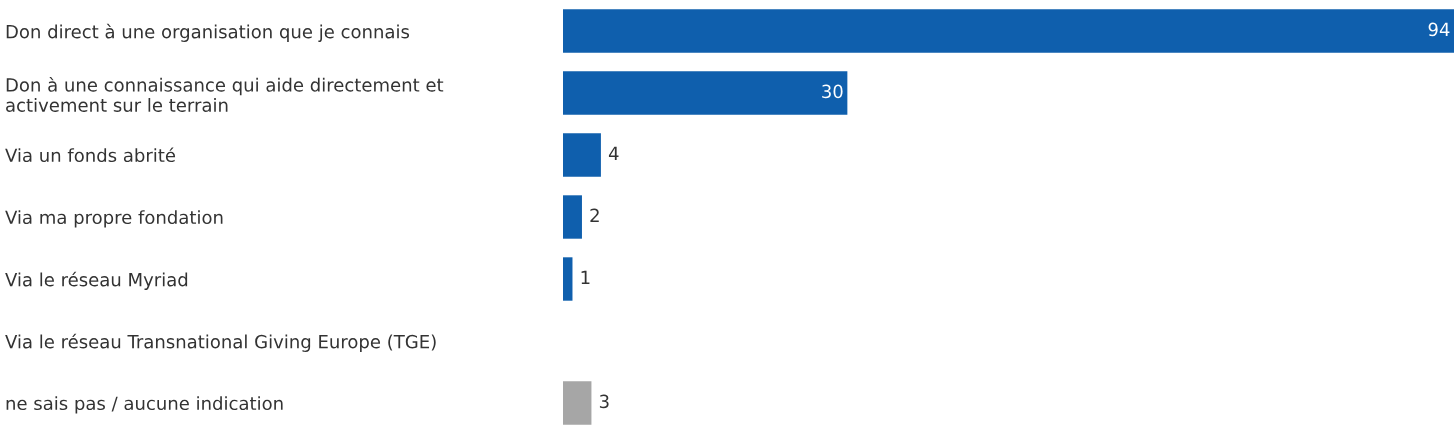  What do you see at coordinates (225, 94) in the screenshot?
I see `y-tick-label: Don à une connaissance qui aide directement et activement sur le terrain` at bounding box center [225, 94].